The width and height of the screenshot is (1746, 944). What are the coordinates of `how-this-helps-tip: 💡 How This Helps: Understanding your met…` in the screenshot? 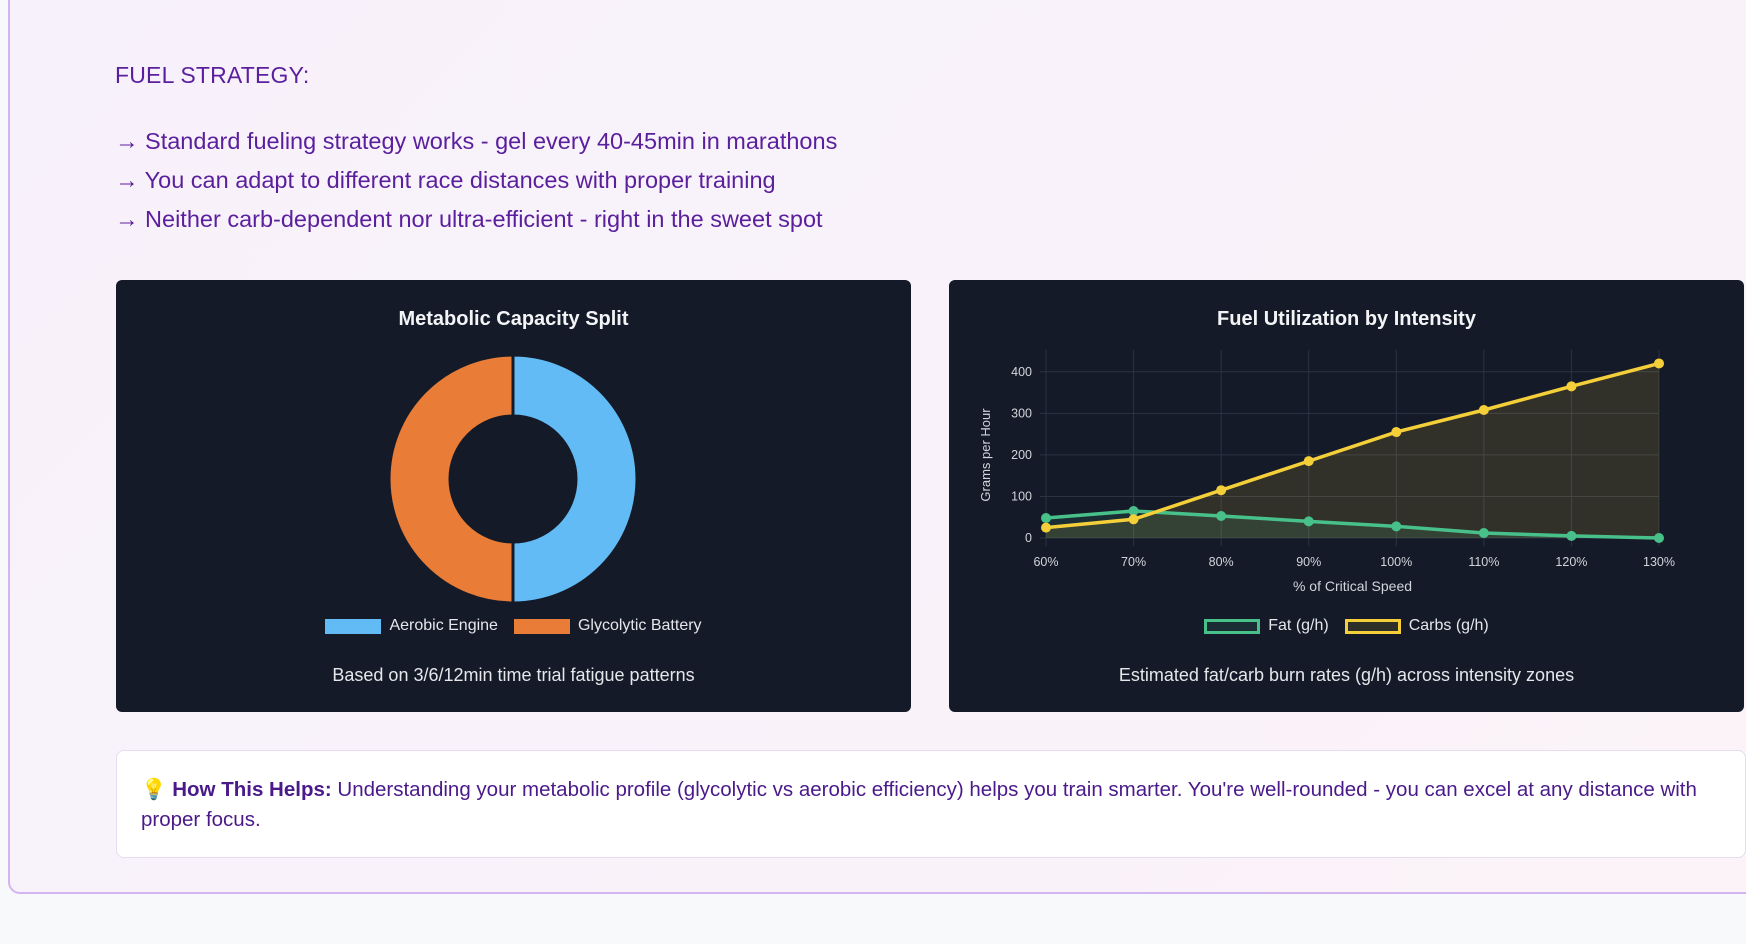 It's located at (931, 804).